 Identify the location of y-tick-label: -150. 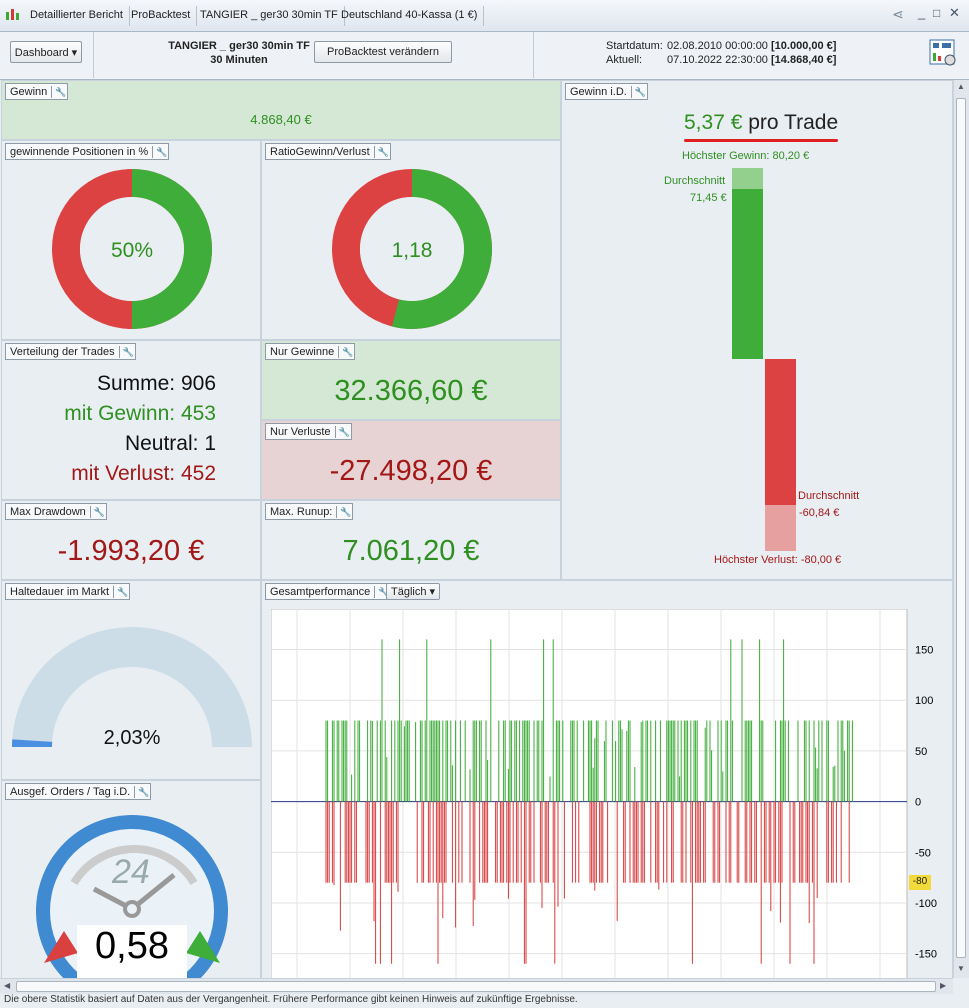
(926, 955).